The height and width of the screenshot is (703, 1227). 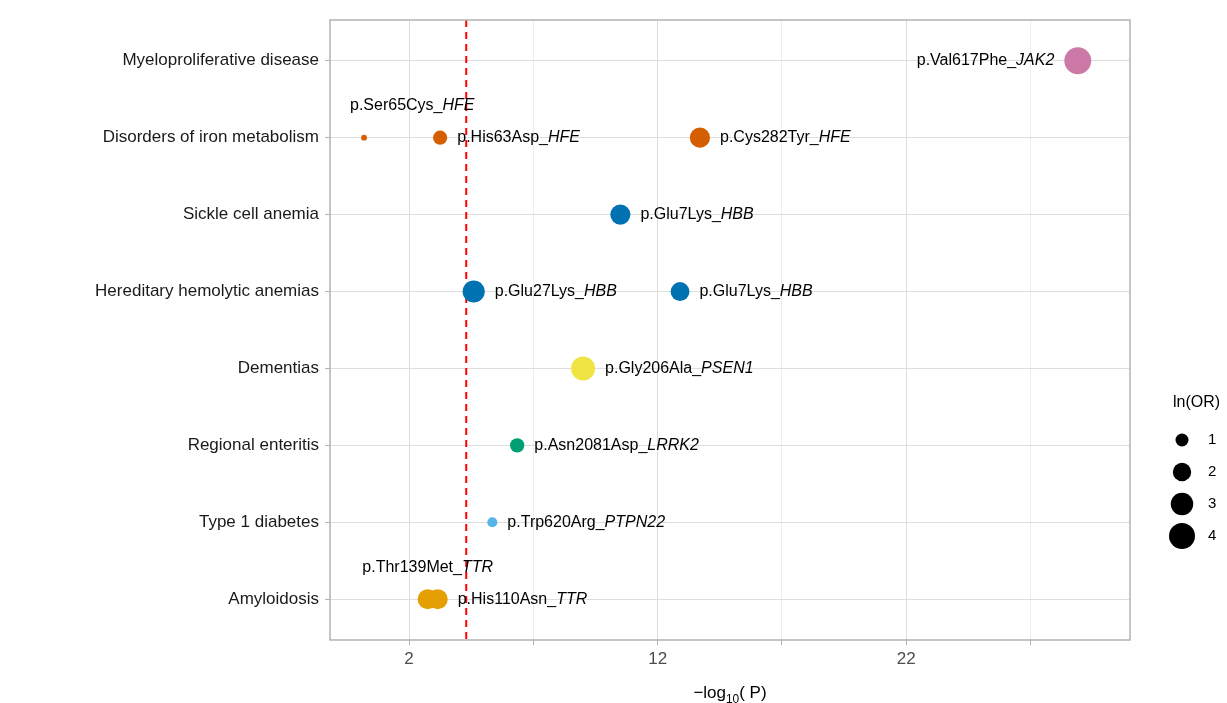 What do you see at coordinates (522, 598) in the screenshot?
I see `annotation: p.His110Asn_TTR` at bounding box center [522, 598].